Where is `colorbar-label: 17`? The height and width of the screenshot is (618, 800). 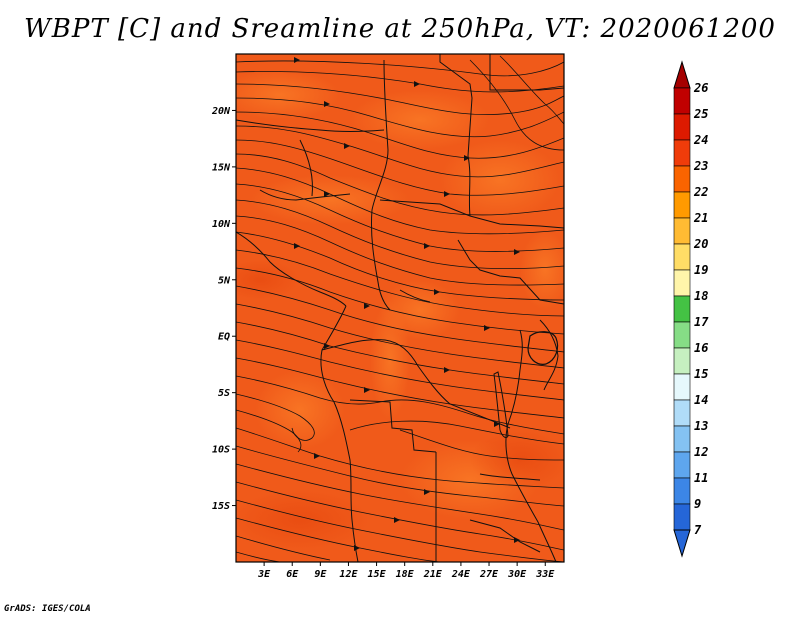 colorbar-label: 17 is located at coordinates (701, 322).